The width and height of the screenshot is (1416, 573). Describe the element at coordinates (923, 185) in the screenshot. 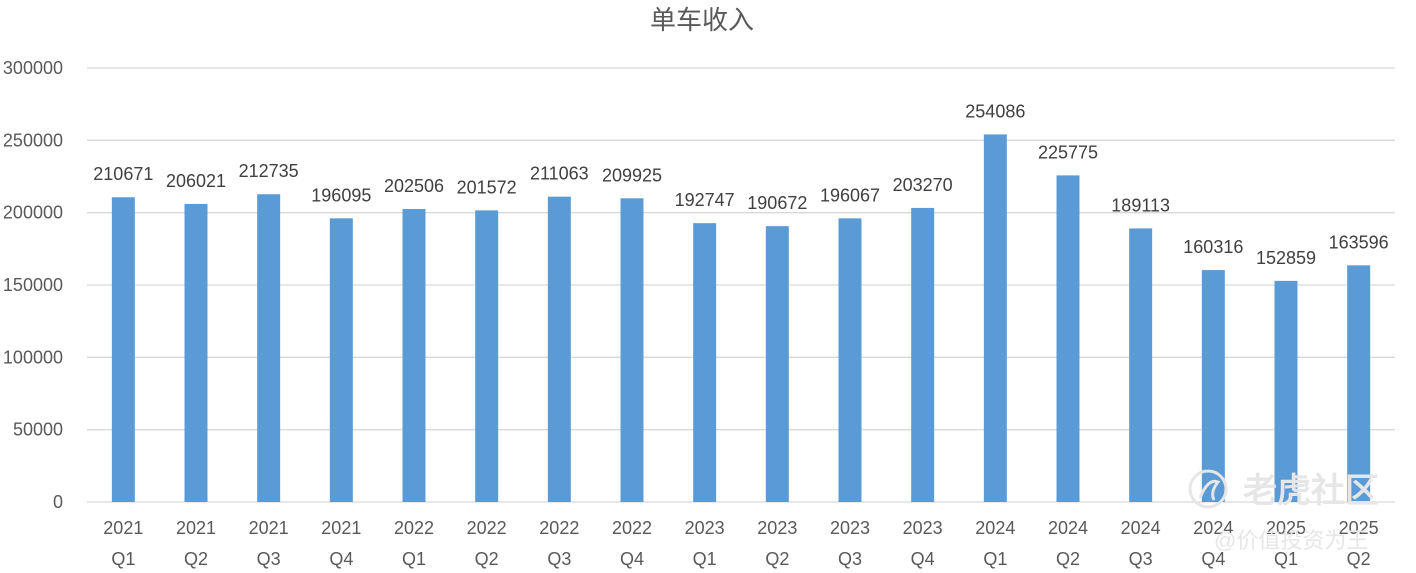

I see `data-label: 203270` at that location.